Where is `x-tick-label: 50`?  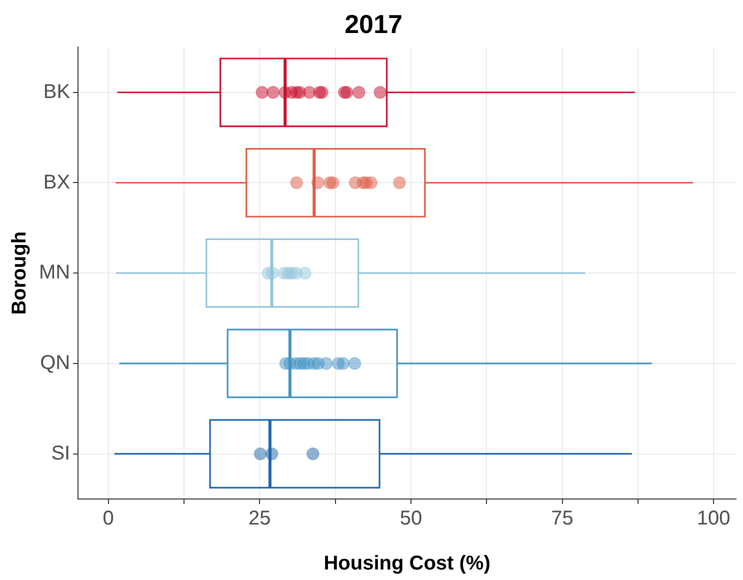 x-tick-label: 50 is located at coordinates (411, 519).